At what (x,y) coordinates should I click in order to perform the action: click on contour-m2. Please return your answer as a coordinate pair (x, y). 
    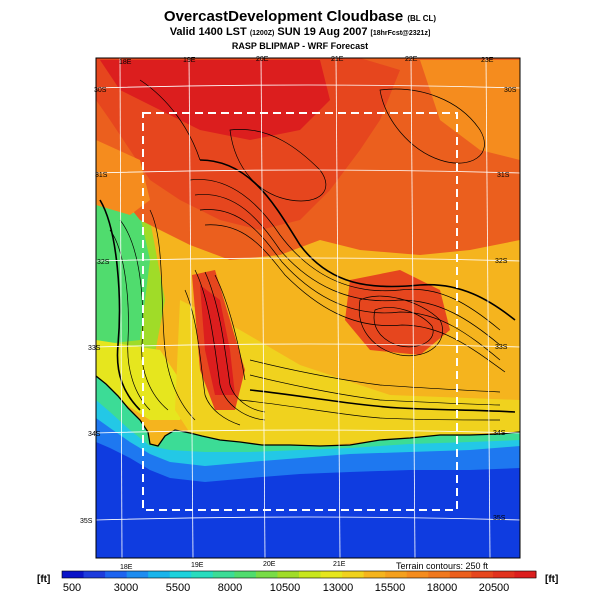
    Looking at the image, I should click on (235, 342).